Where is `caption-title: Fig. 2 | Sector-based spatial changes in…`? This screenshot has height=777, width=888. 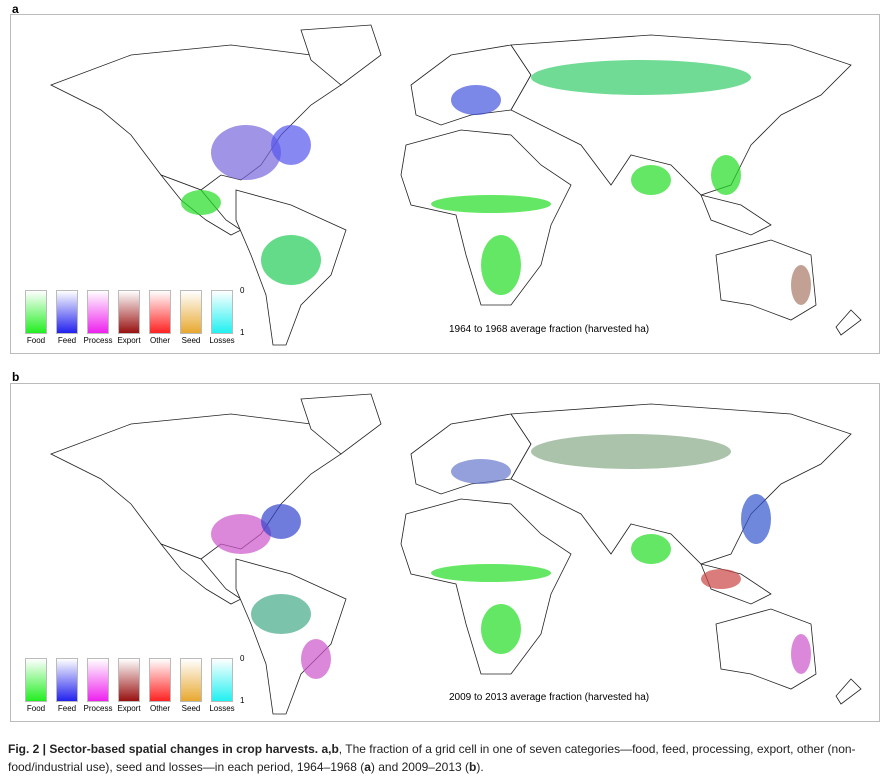 caption-title: Fig. 2 | Sector-based spatial changes in… is located at coordinates (163, 749).